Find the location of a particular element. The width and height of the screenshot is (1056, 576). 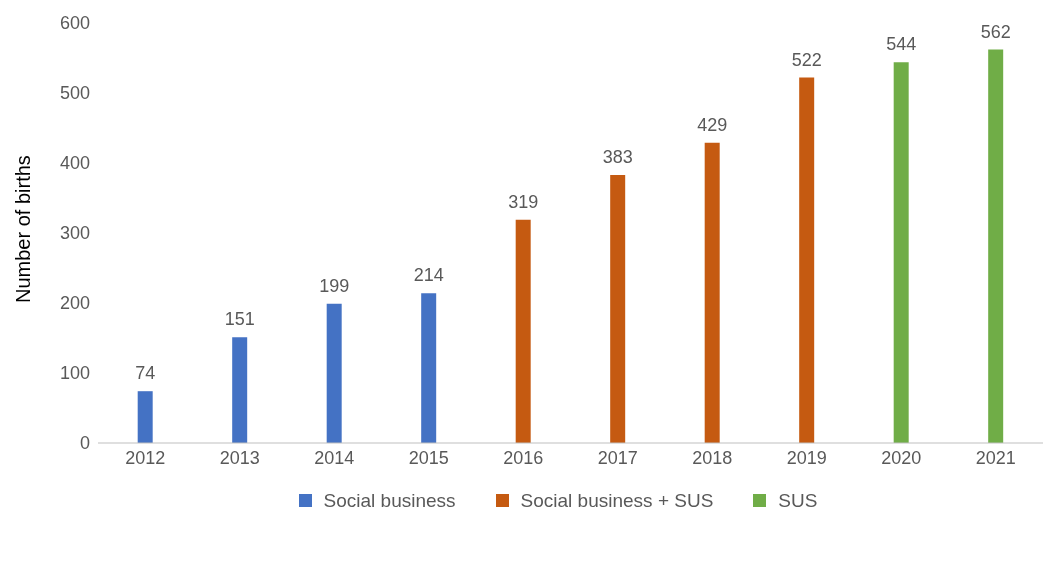

x-tick-label: 2018 is located at coordinates (712, 457).